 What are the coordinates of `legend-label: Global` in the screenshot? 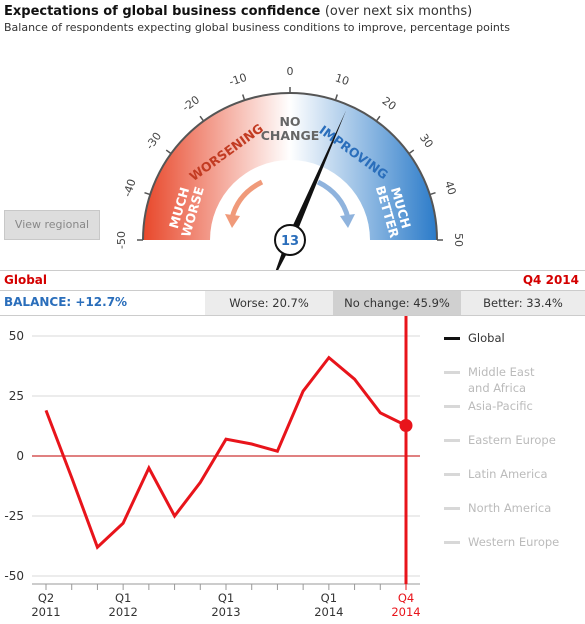 It's located at (486, 338).